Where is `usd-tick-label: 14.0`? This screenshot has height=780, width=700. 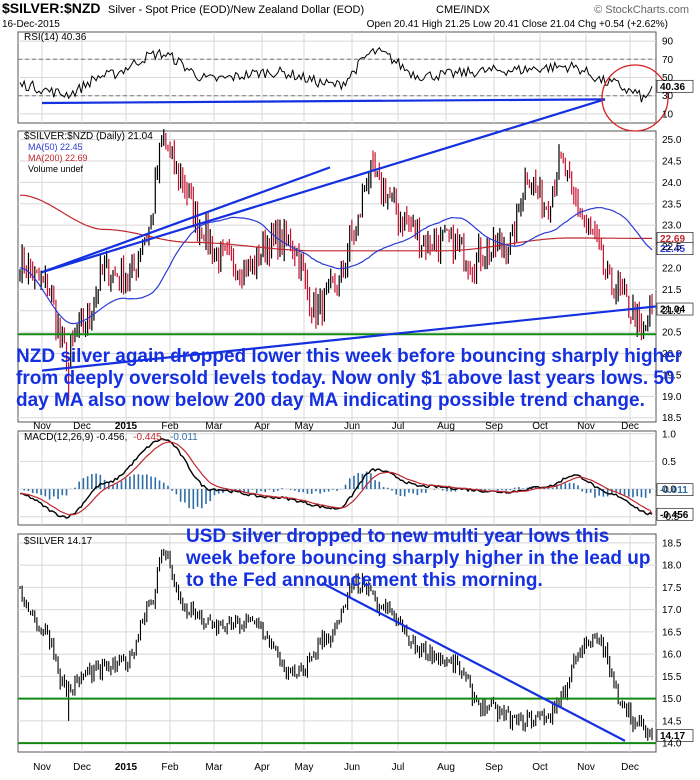 usd-tick-label: 14.0 is located at coordinates (672, 744).